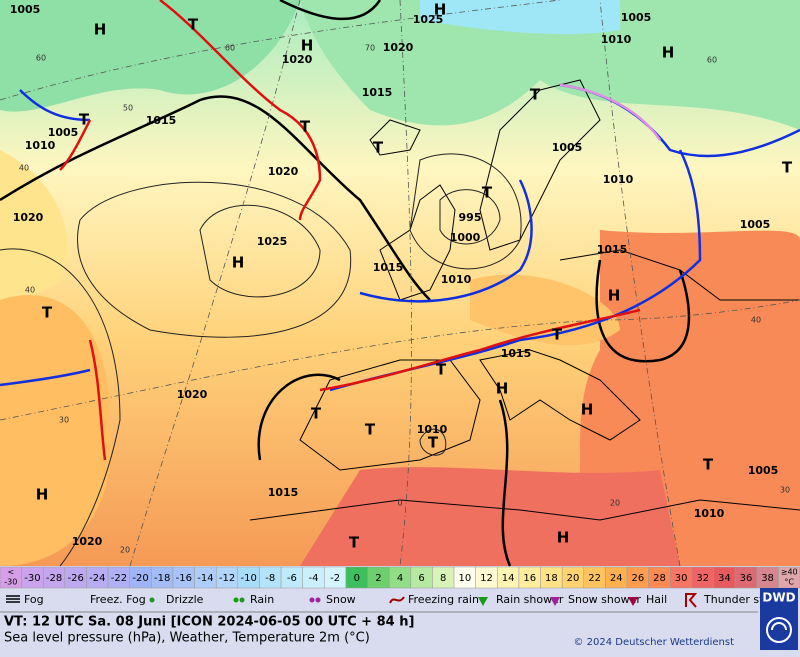 The image size is (800, 657). What do you see at coordinates (746, 578) in the screenshot?
I see `scale-label: 36` at bounding box center [746, 578].